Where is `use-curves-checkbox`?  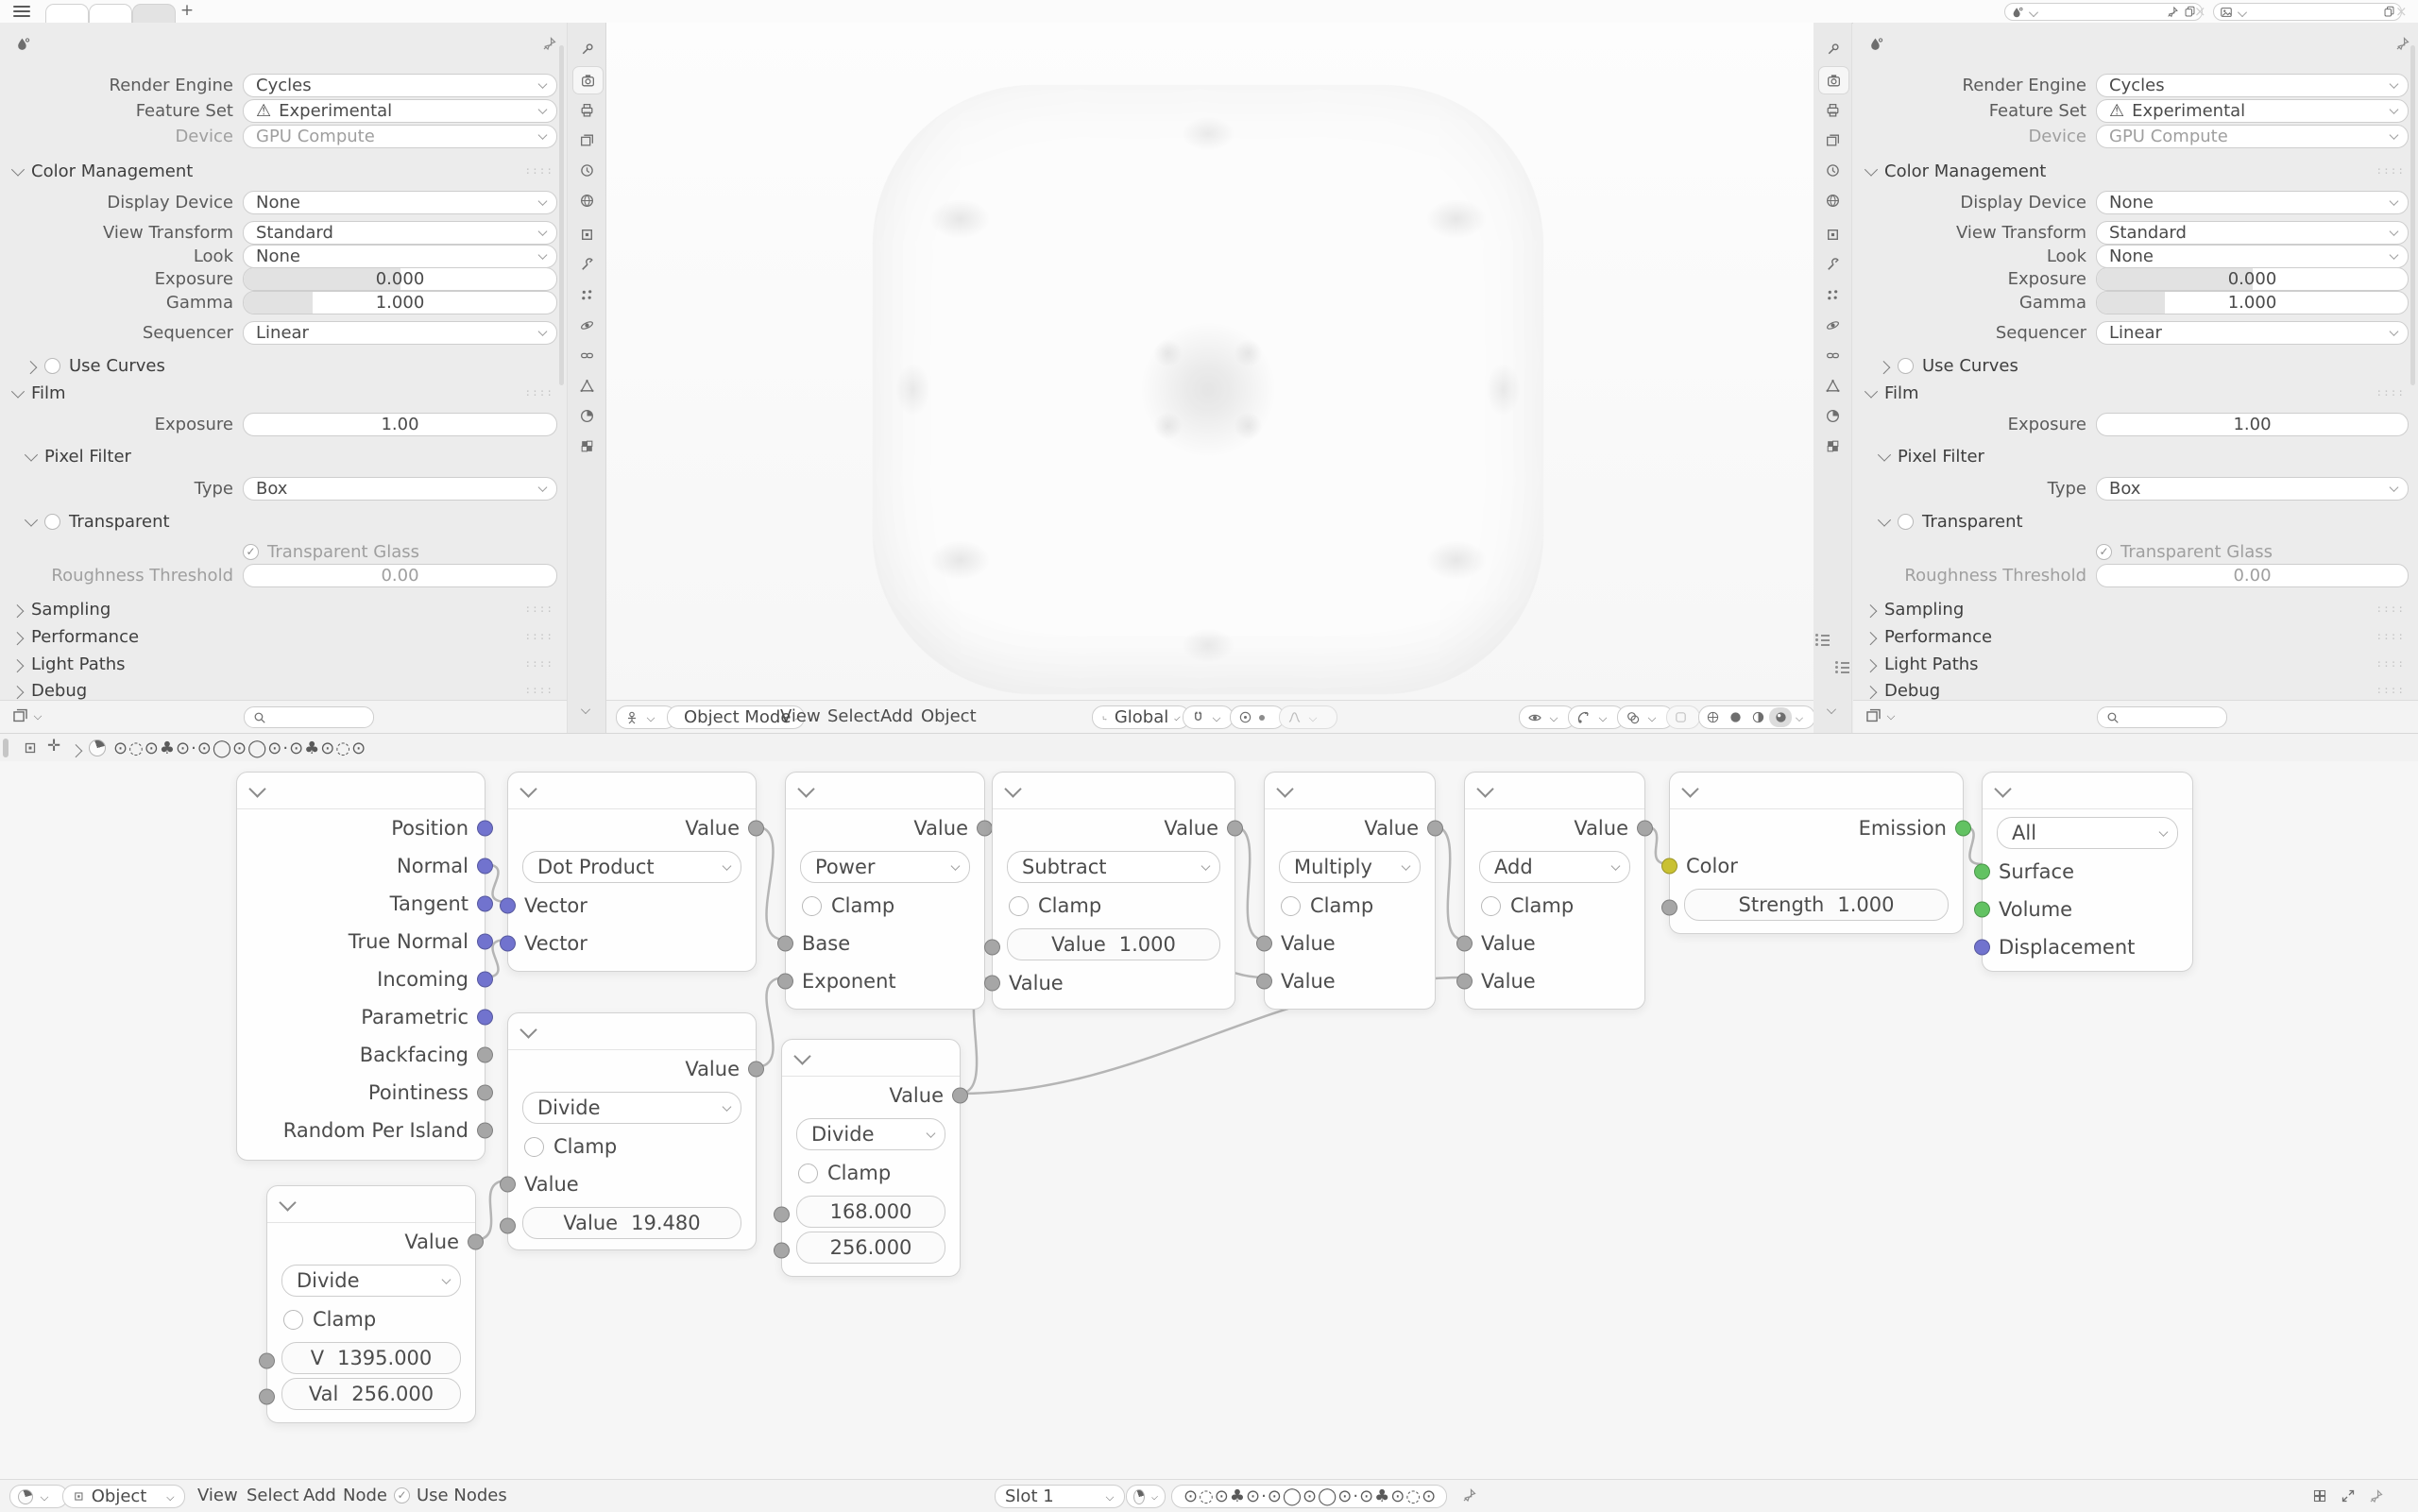 use-curves-checkbox is located at coordinates (1906, 365).